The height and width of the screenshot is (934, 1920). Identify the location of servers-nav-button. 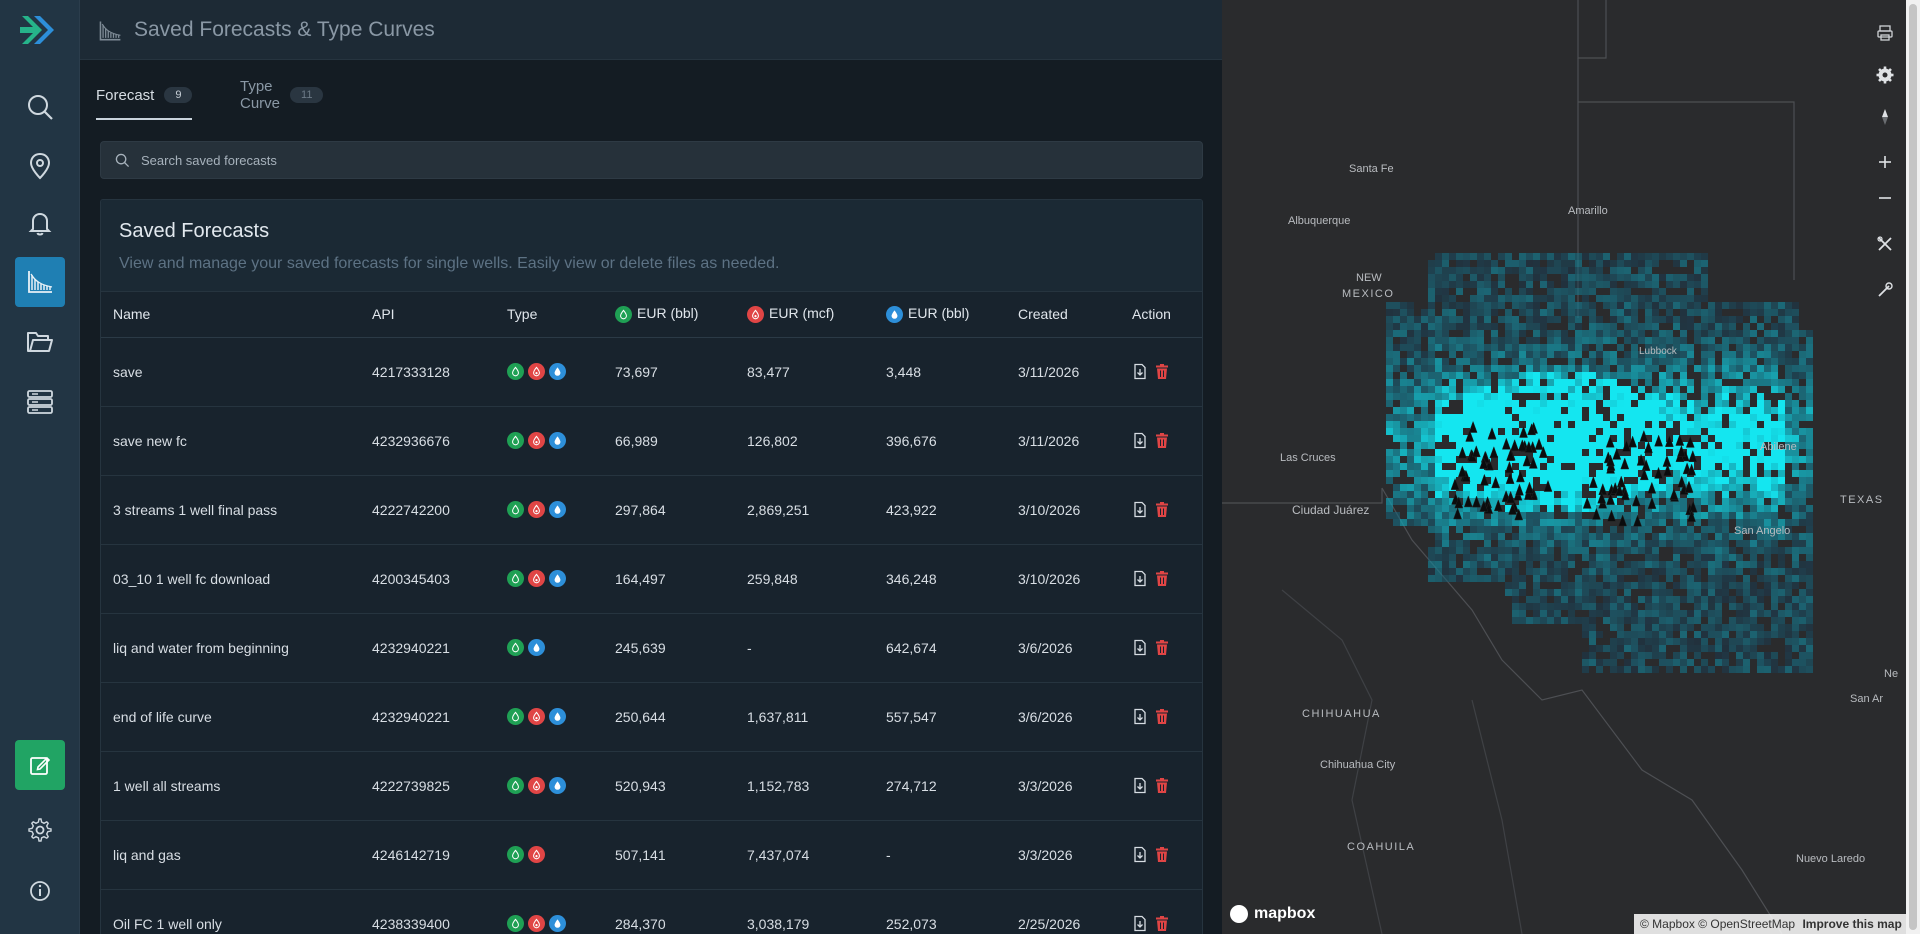
(40, 402).